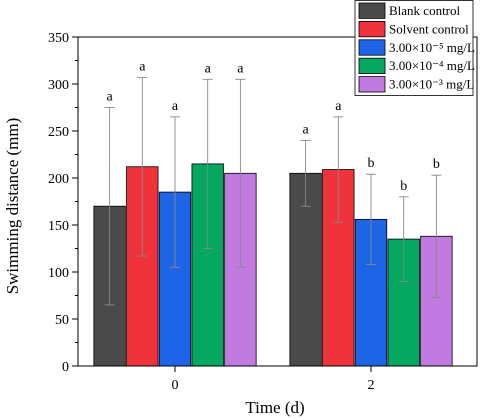 This screenshot has width=484, height=420. Describe the element at coordinates (109, 97) in the screenshot. I see `significance-label-0-1: a` at that location.